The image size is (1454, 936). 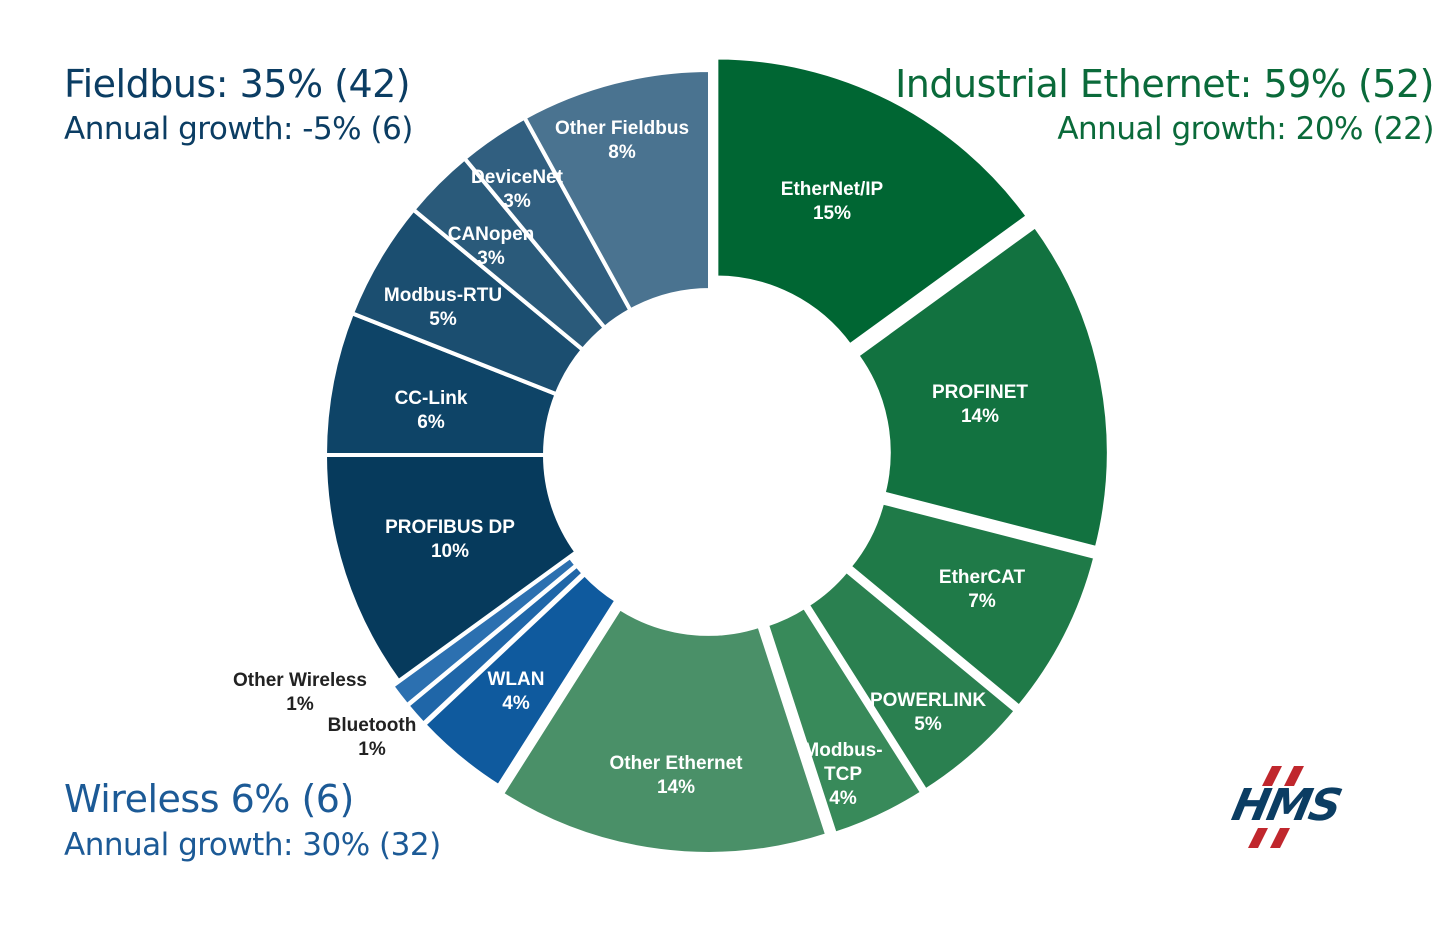 What do you see at coordinates (491, 246) in the screenshot?
I see `slice-label: CANopen 3%` at bounding box center [491, 246].